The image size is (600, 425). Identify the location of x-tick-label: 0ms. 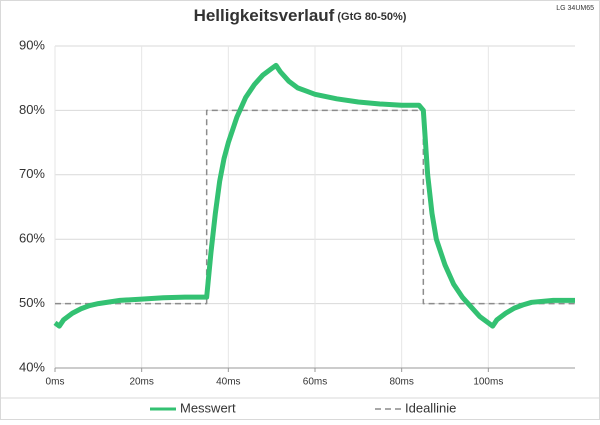
(55, 382).